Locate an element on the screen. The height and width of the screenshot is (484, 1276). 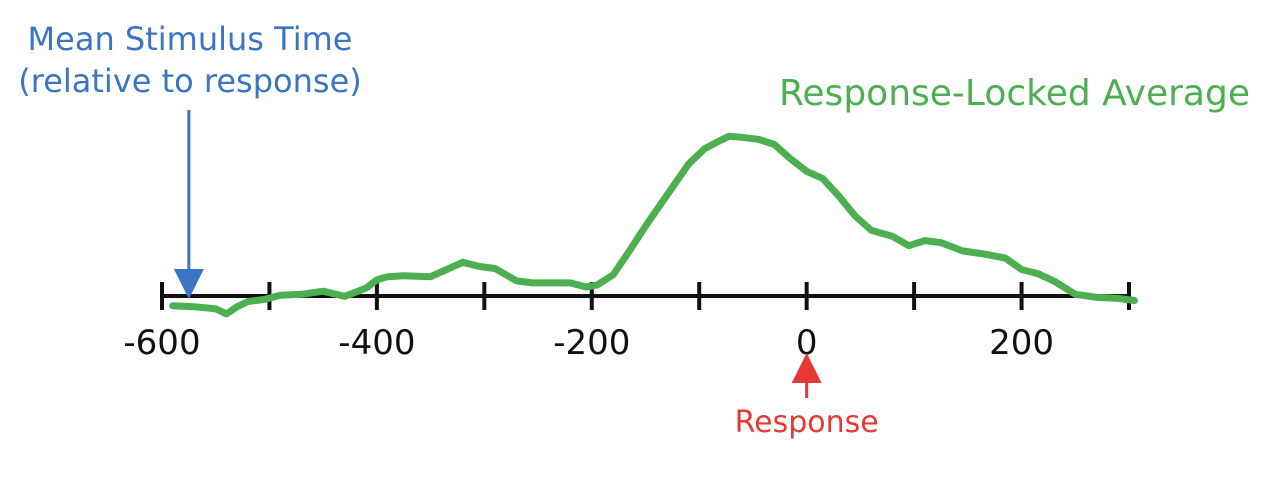
x-axis-tick-labels: -600 -400 -200 0 200 is located at coordinates (588, 343).